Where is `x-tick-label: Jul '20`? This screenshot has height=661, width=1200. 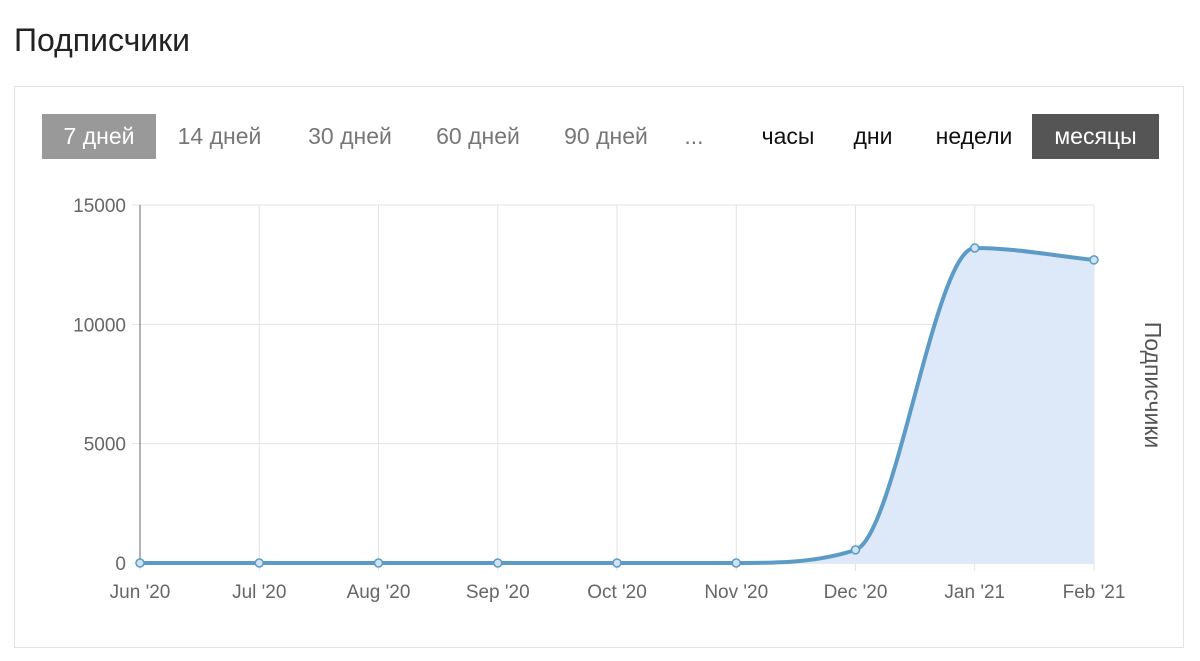
x-tick-label: Jul '20 is located at coordinates (259, 592).